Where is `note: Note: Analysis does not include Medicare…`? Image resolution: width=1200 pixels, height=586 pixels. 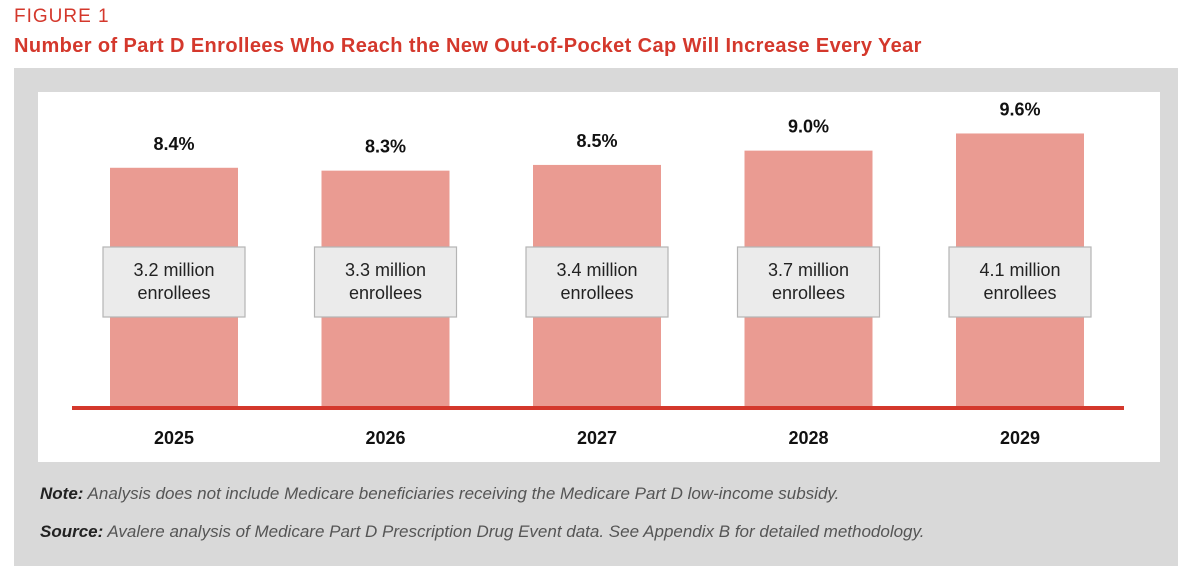
note: Note: Analysis does not include Medicare… is located at coordinates (439, 494).